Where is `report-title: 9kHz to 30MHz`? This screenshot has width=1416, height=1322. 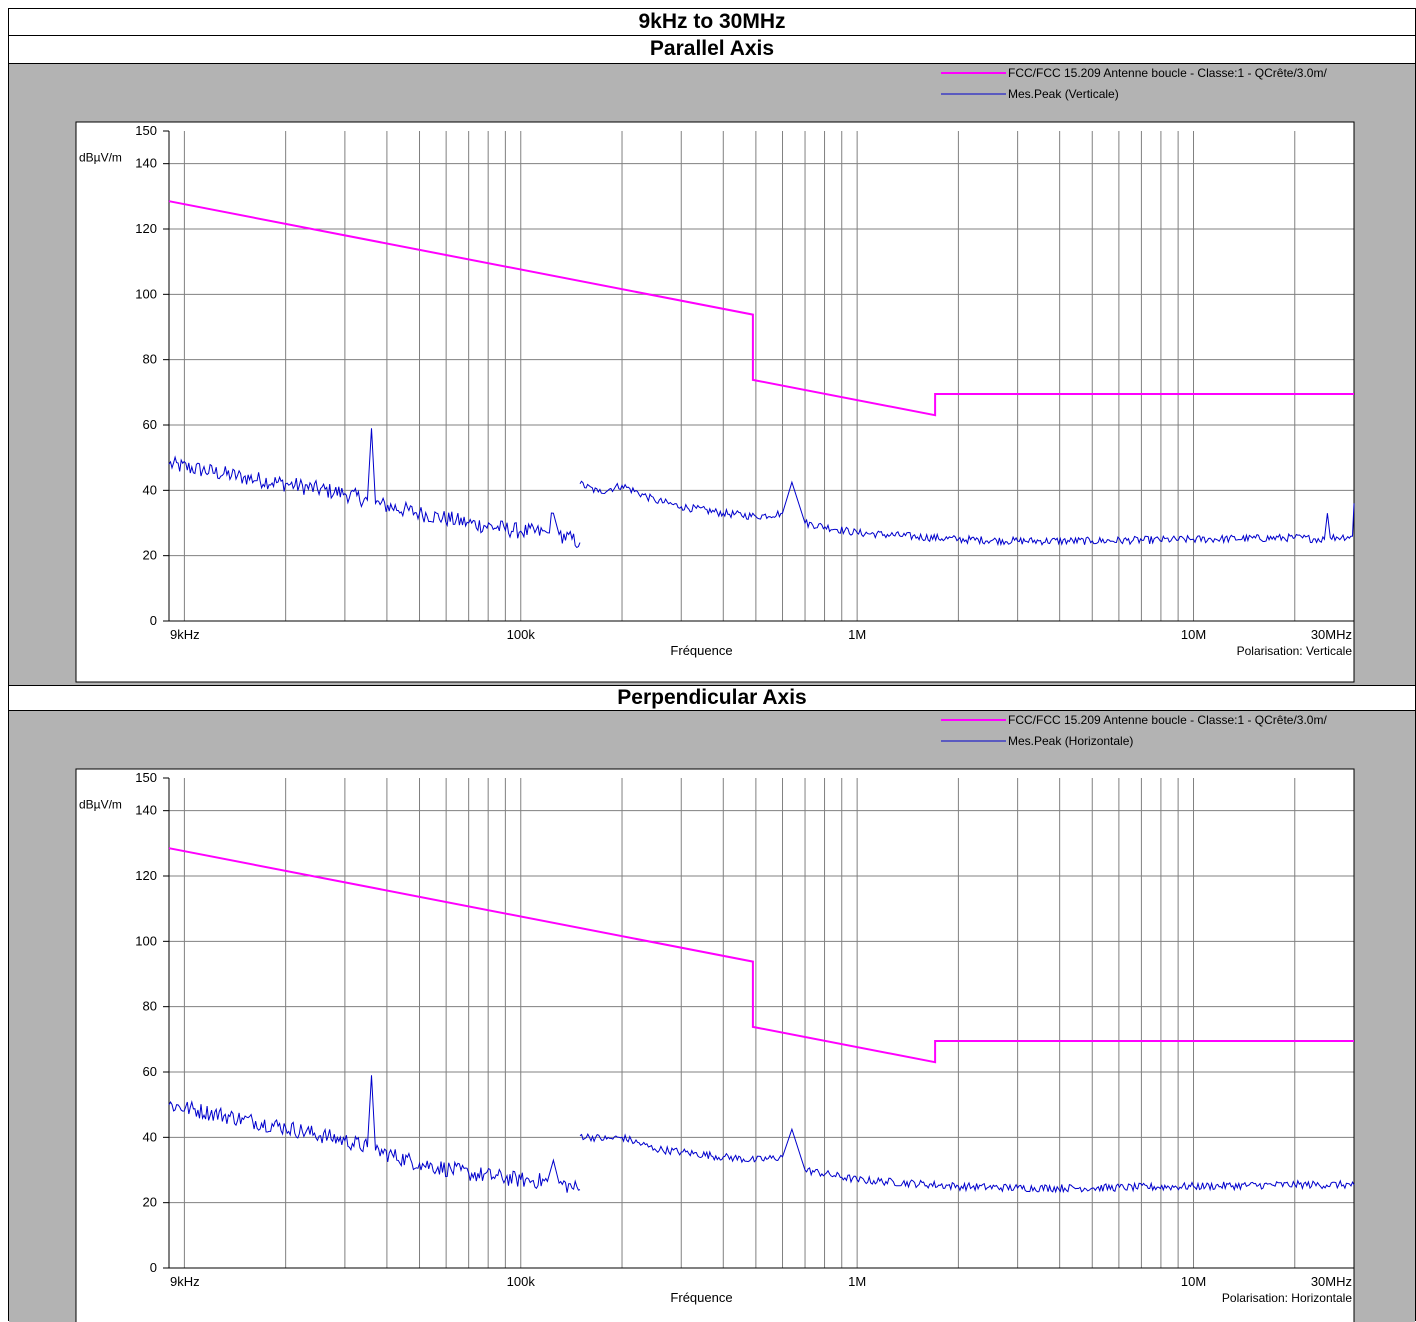
report-title: 9kHz to 30MHz is located at coordinates (712, 22).